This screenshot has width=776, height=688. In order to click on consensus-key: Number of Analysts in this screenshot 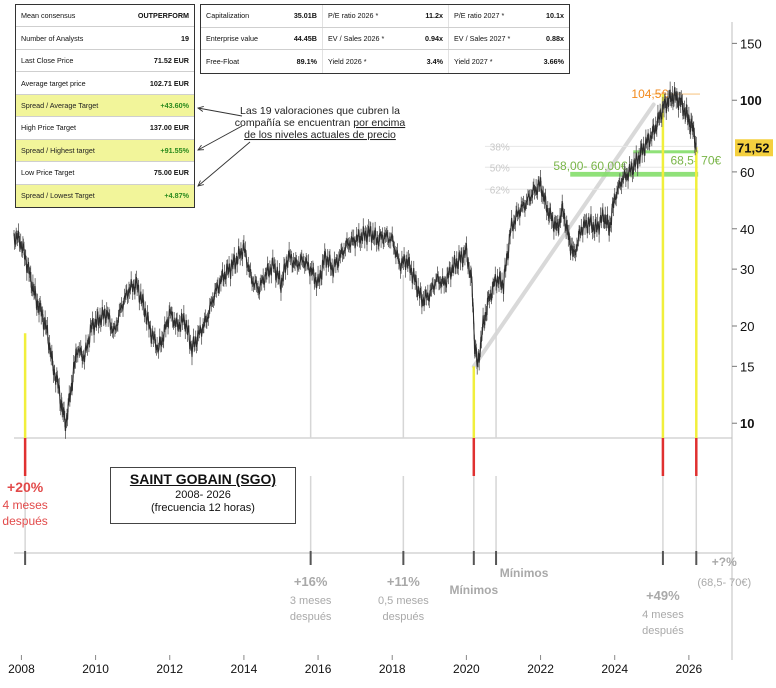, I will do `click(52, 38)`.